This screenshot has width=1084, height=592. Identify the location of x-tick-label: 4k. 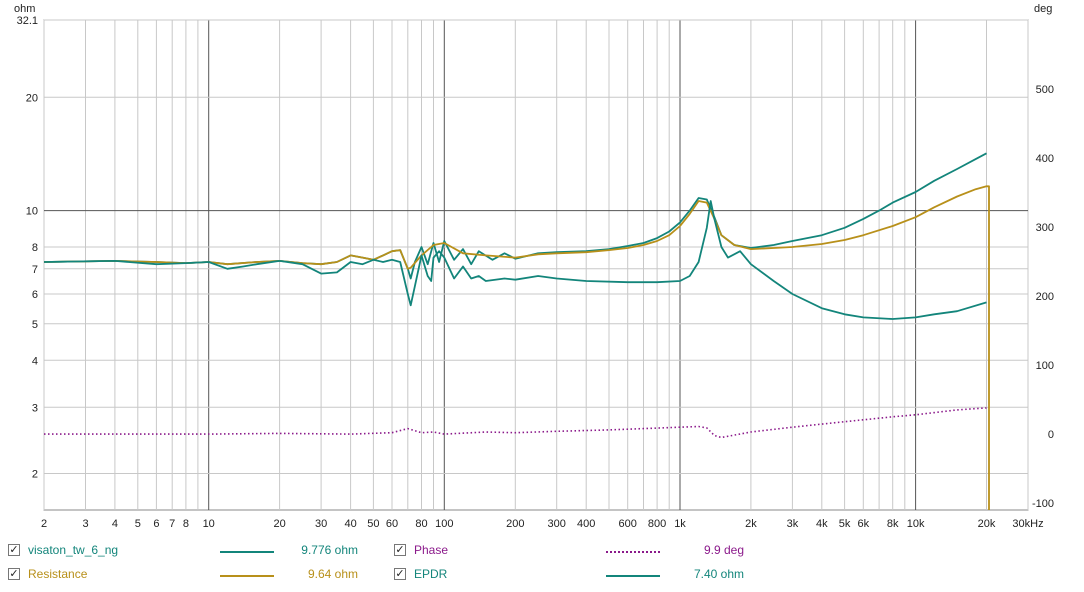
(822, 524).